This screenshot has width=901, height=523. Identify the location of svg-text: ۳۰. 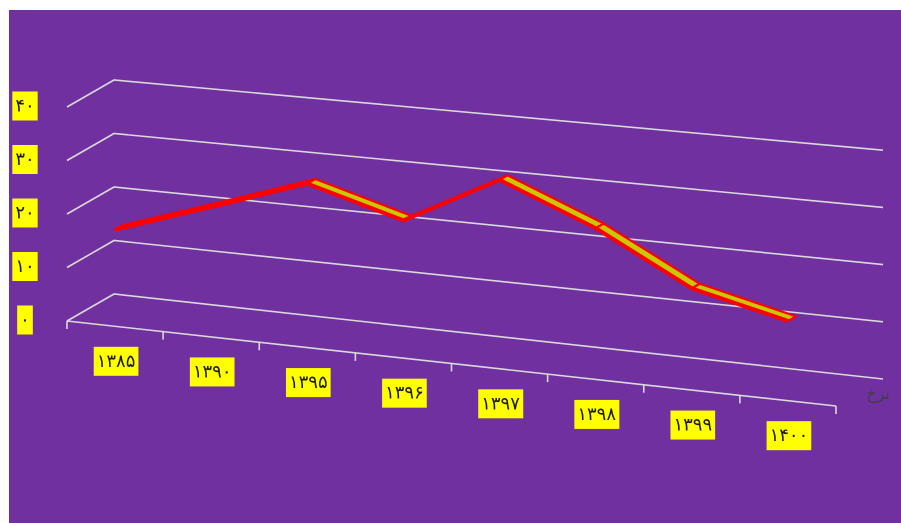
(24, 159).